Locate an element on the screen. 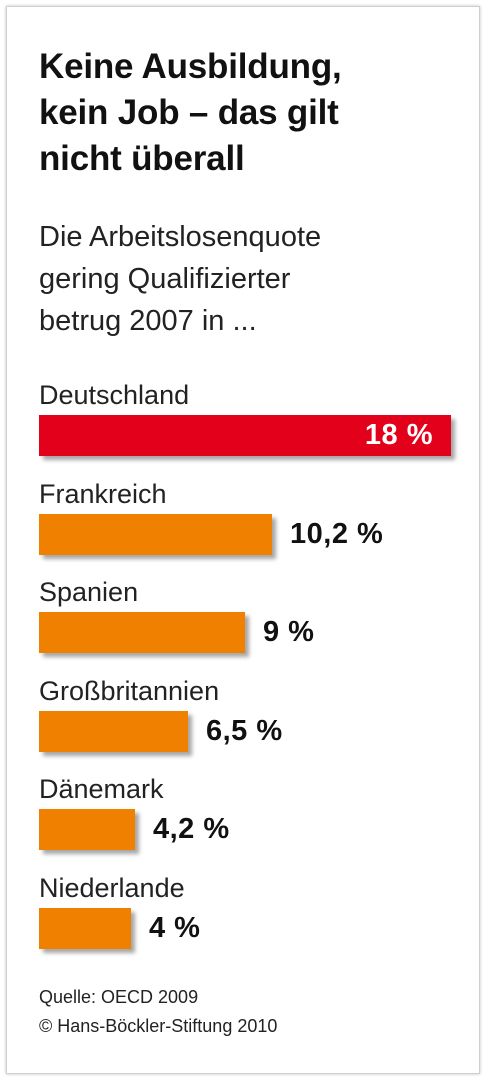 The image size is (488, 1082). category-label: Niederlande is located at coordinates (112, 888).